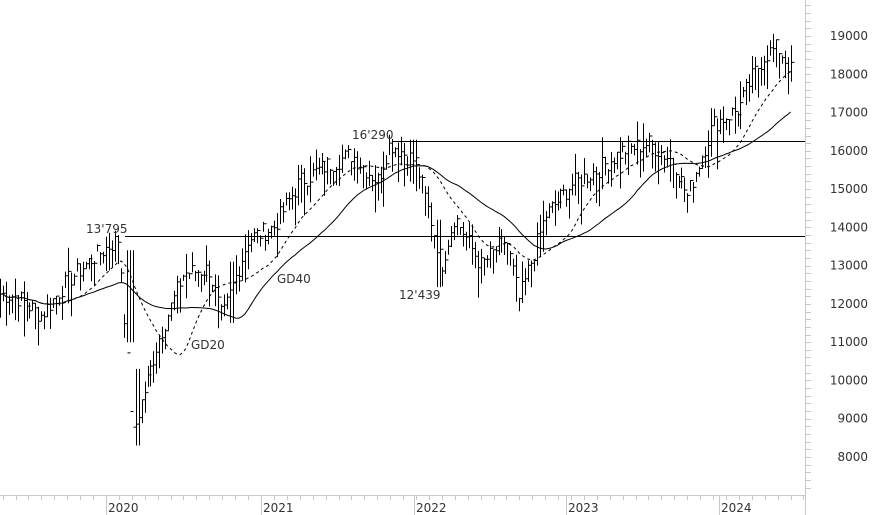 The width and height of the screenshot is (874, 515). I want to click on y-tick-label: 19000, so click(849, 36).